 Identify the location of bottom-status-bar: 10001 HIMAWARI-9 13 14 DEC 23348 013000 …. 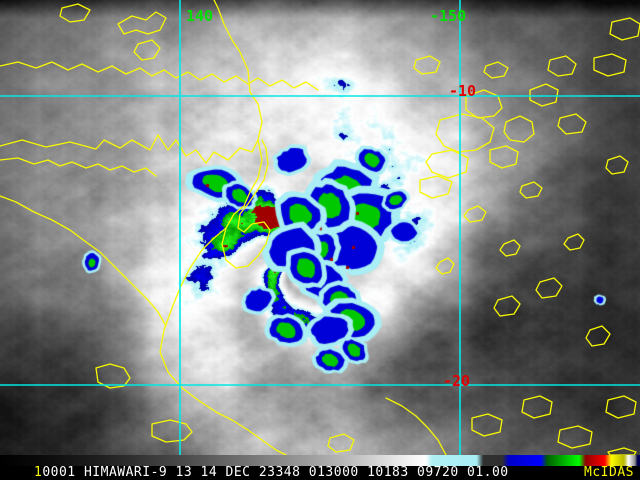
(320, 467).